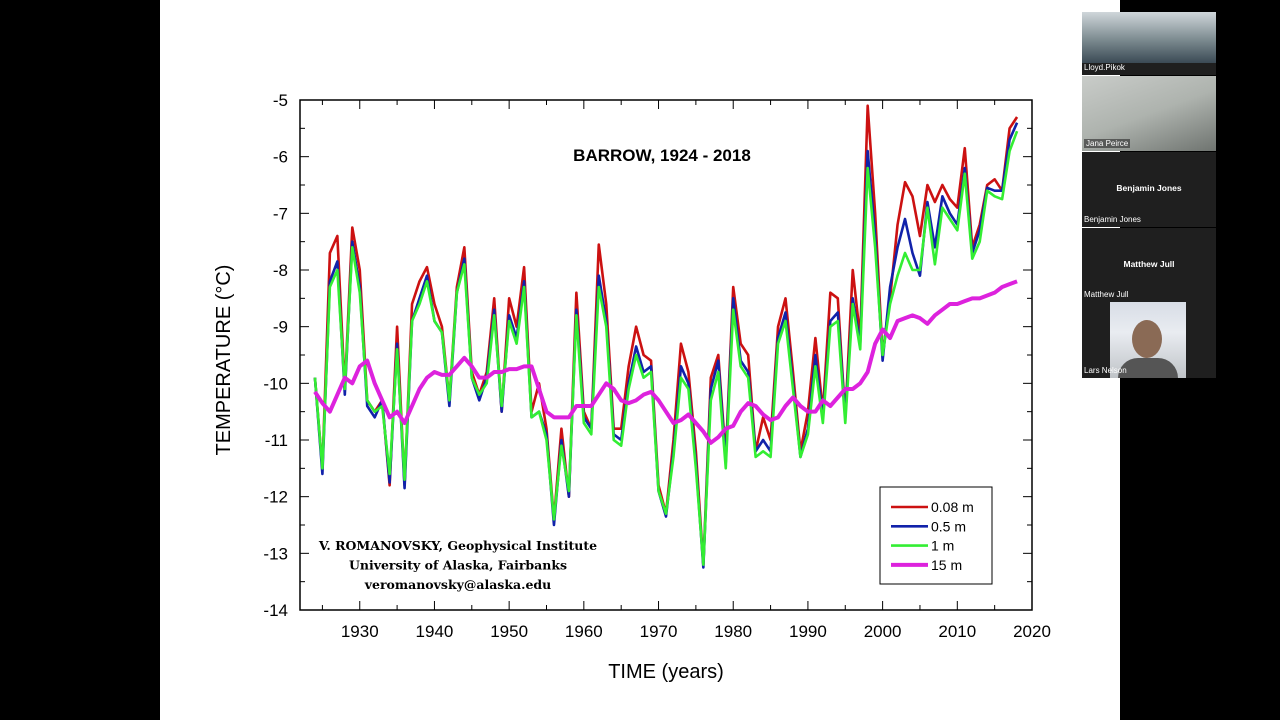 The width and height of the screenshot is (1280, 720). Describe the element at coordinates (275, 553) in the screenshot. I see `y-tick-label: -13` at that location.